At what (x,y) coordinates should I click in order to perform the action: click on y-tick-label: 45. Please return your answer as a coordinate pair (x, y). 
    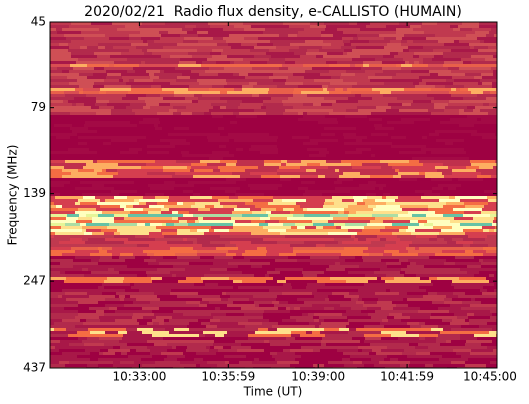
    Looking at the image, I should click on (38, 22).